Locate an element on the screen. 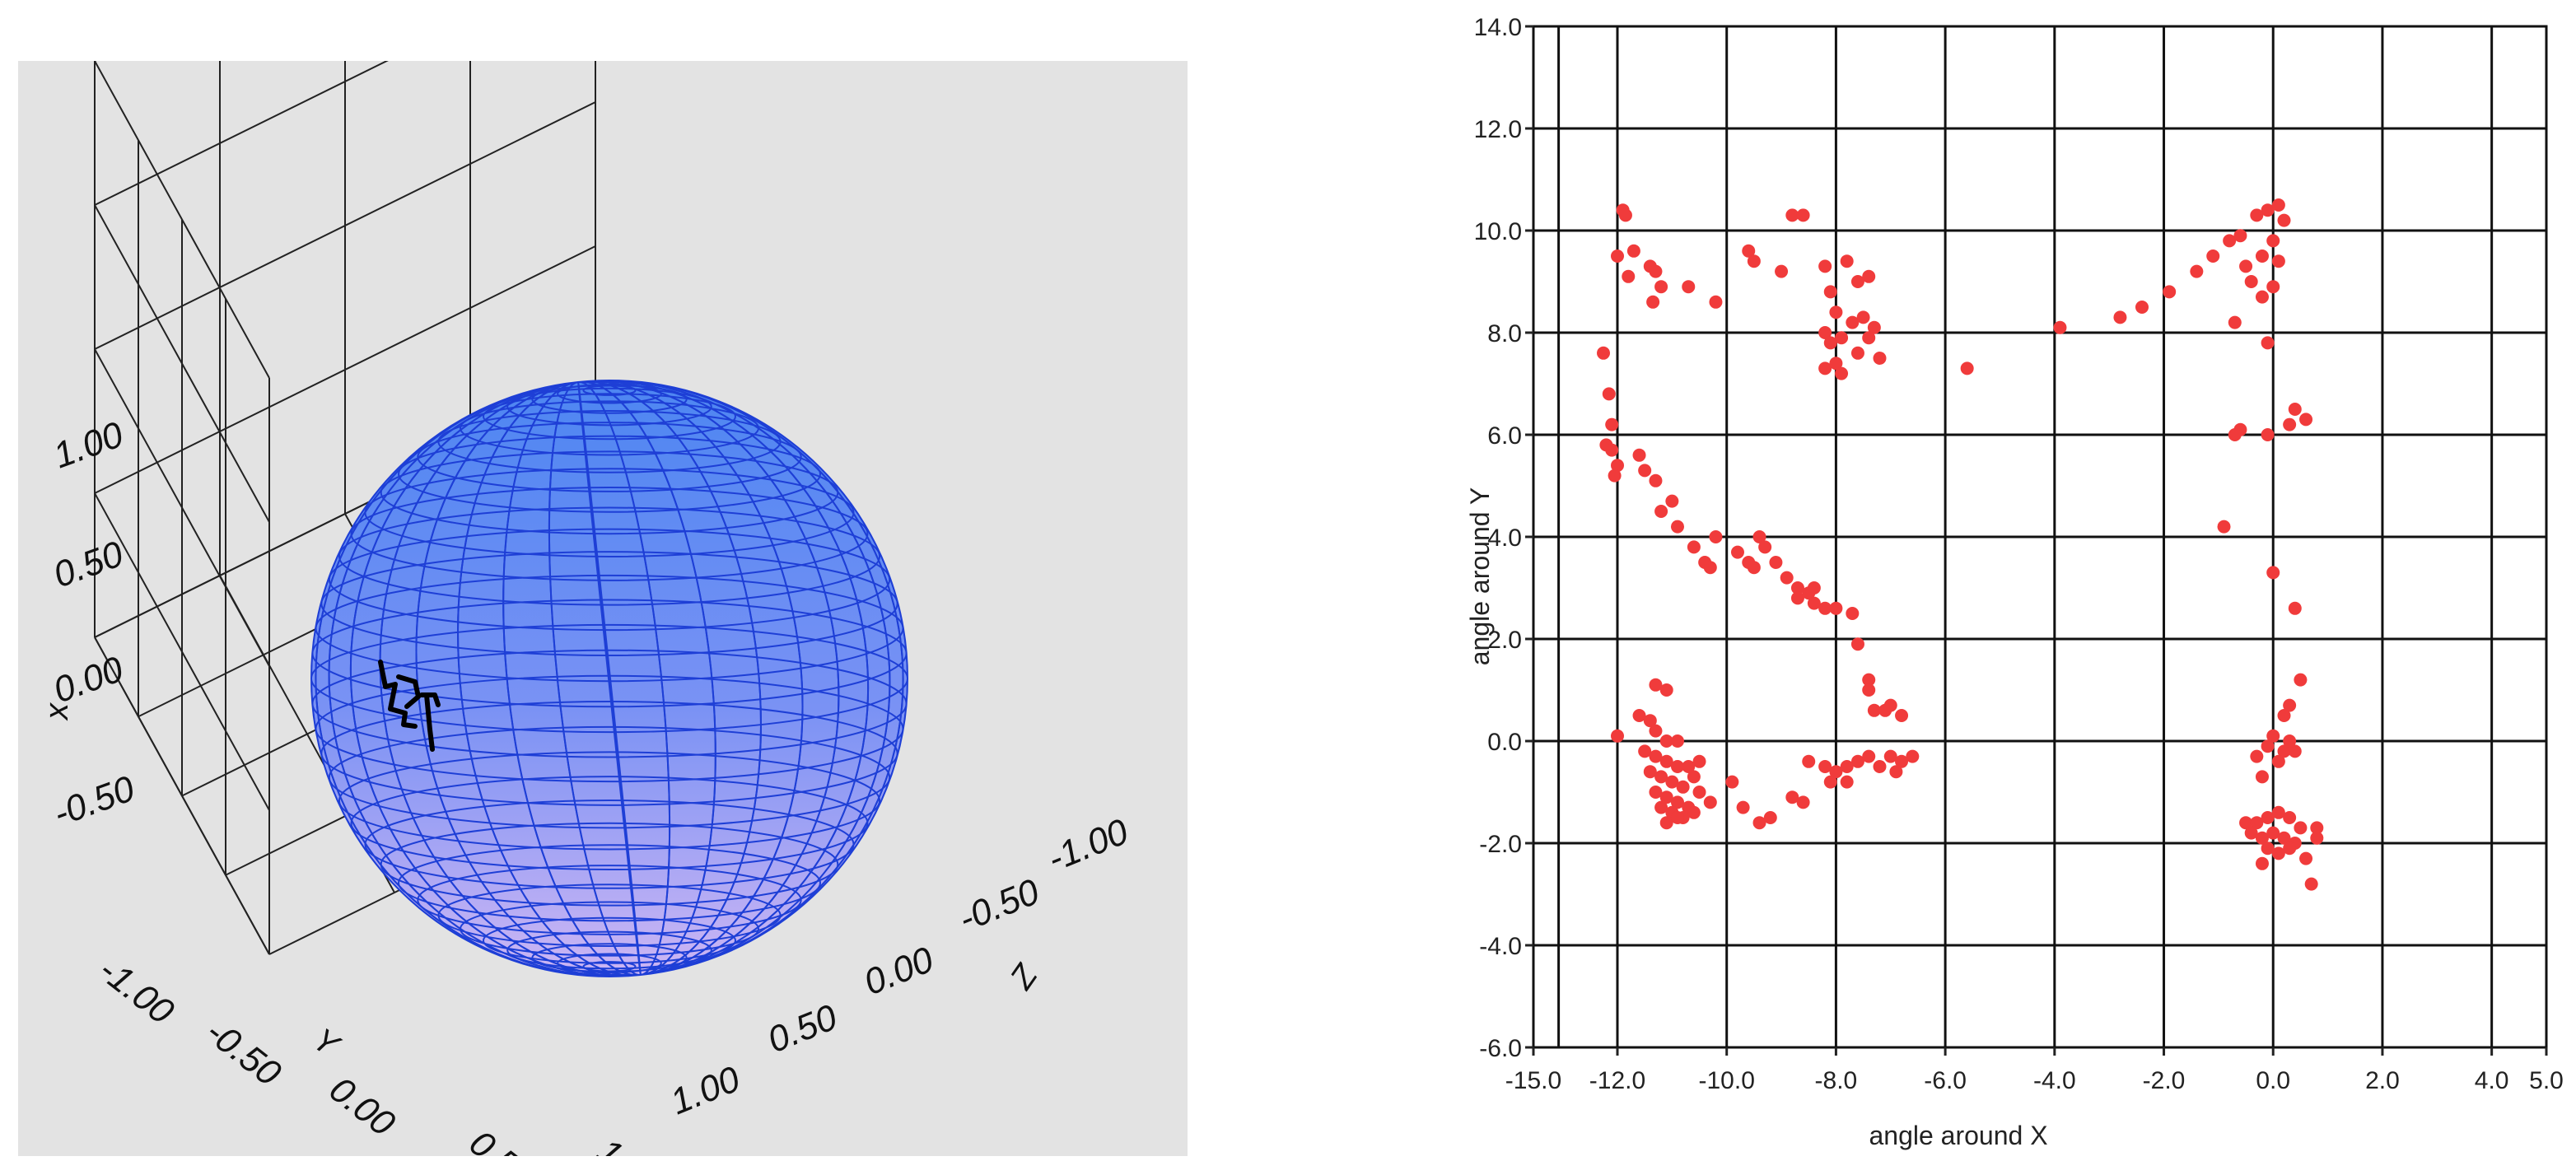 The width and height of the screenshot is (2576, 1175). x-tick-label: 2.0 is located at coordinates (2382, 1080).